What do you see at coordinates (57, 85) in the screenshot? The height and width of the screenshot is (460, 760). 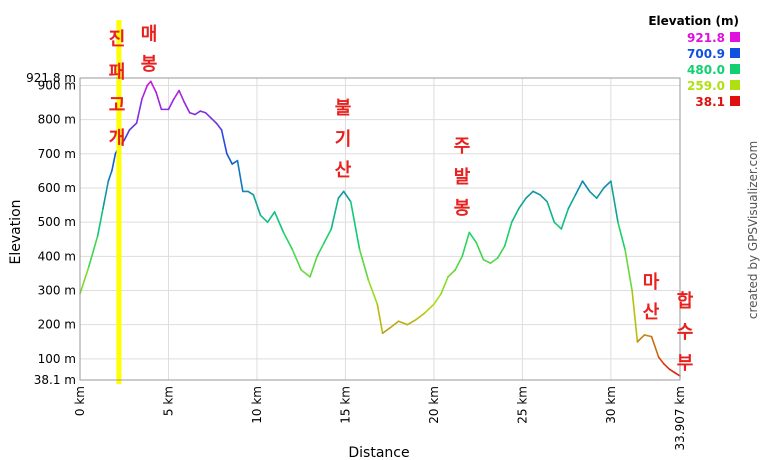 I see `y-tick-label: 900 m` at bounding box center [57, 85].